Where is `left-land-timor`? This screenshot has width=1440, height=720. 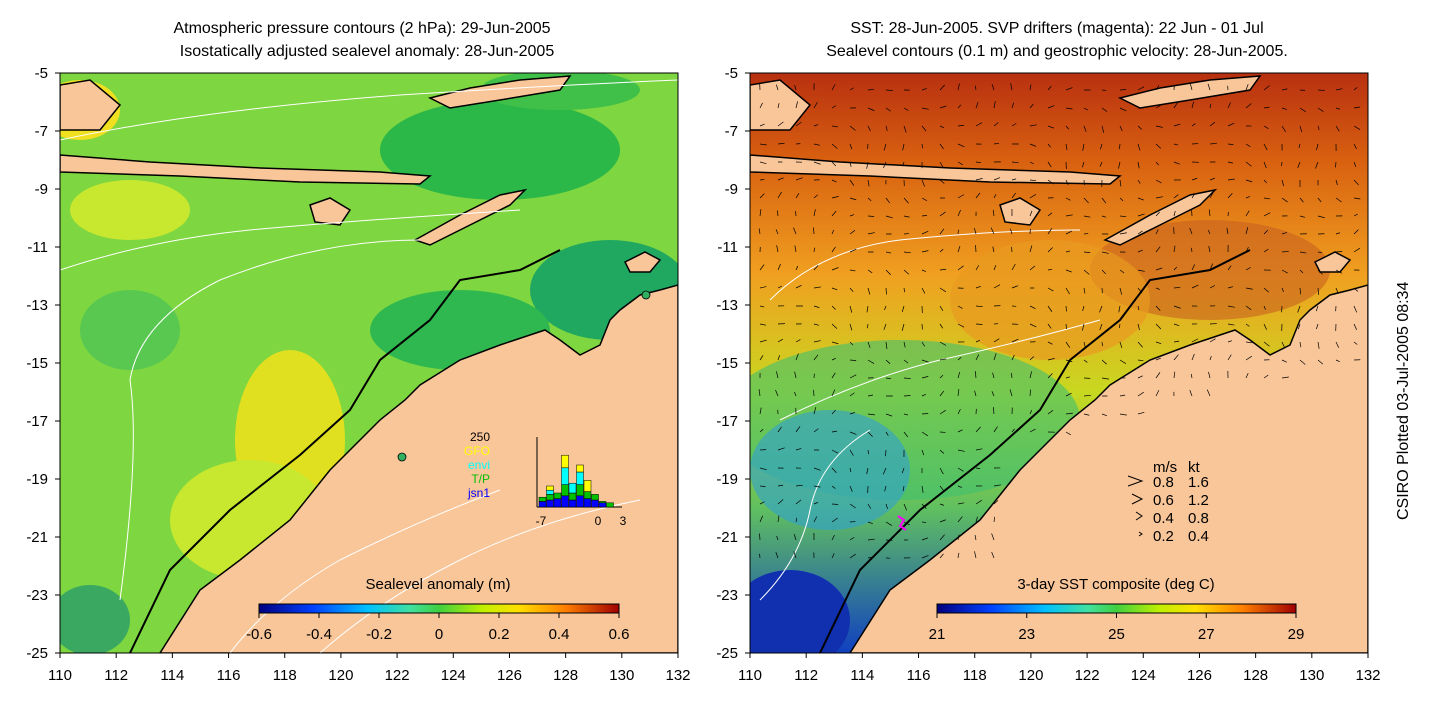
left-land-timor is located at coordinates (470, 217).